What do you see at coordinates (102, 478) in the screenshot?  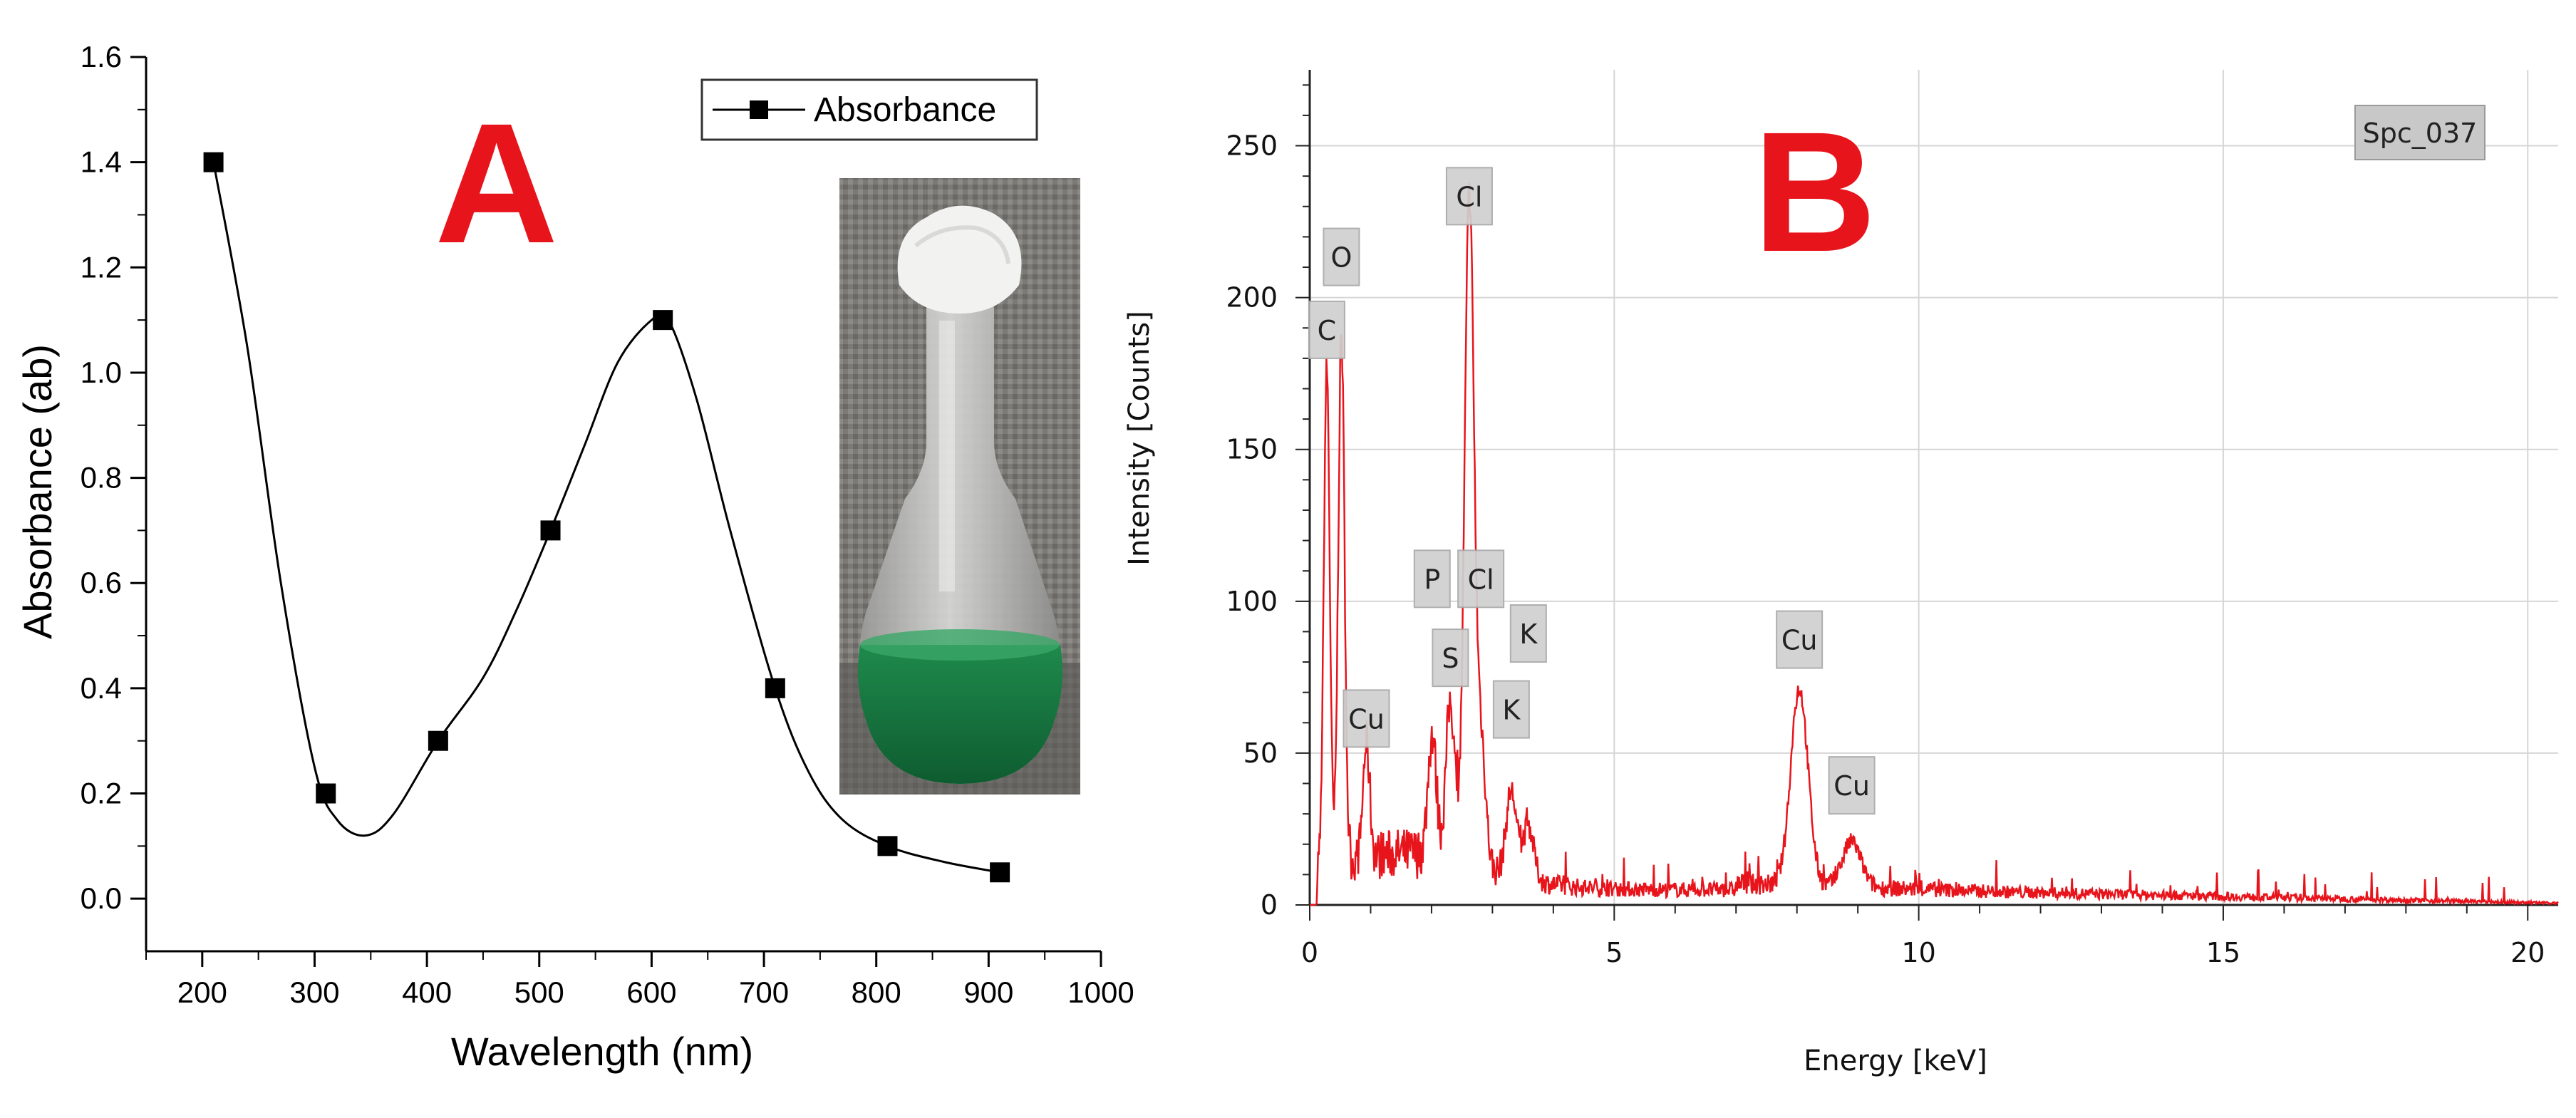 I see `panel-a-y-tick-label: 0.8` at bounding box center [102, 478].